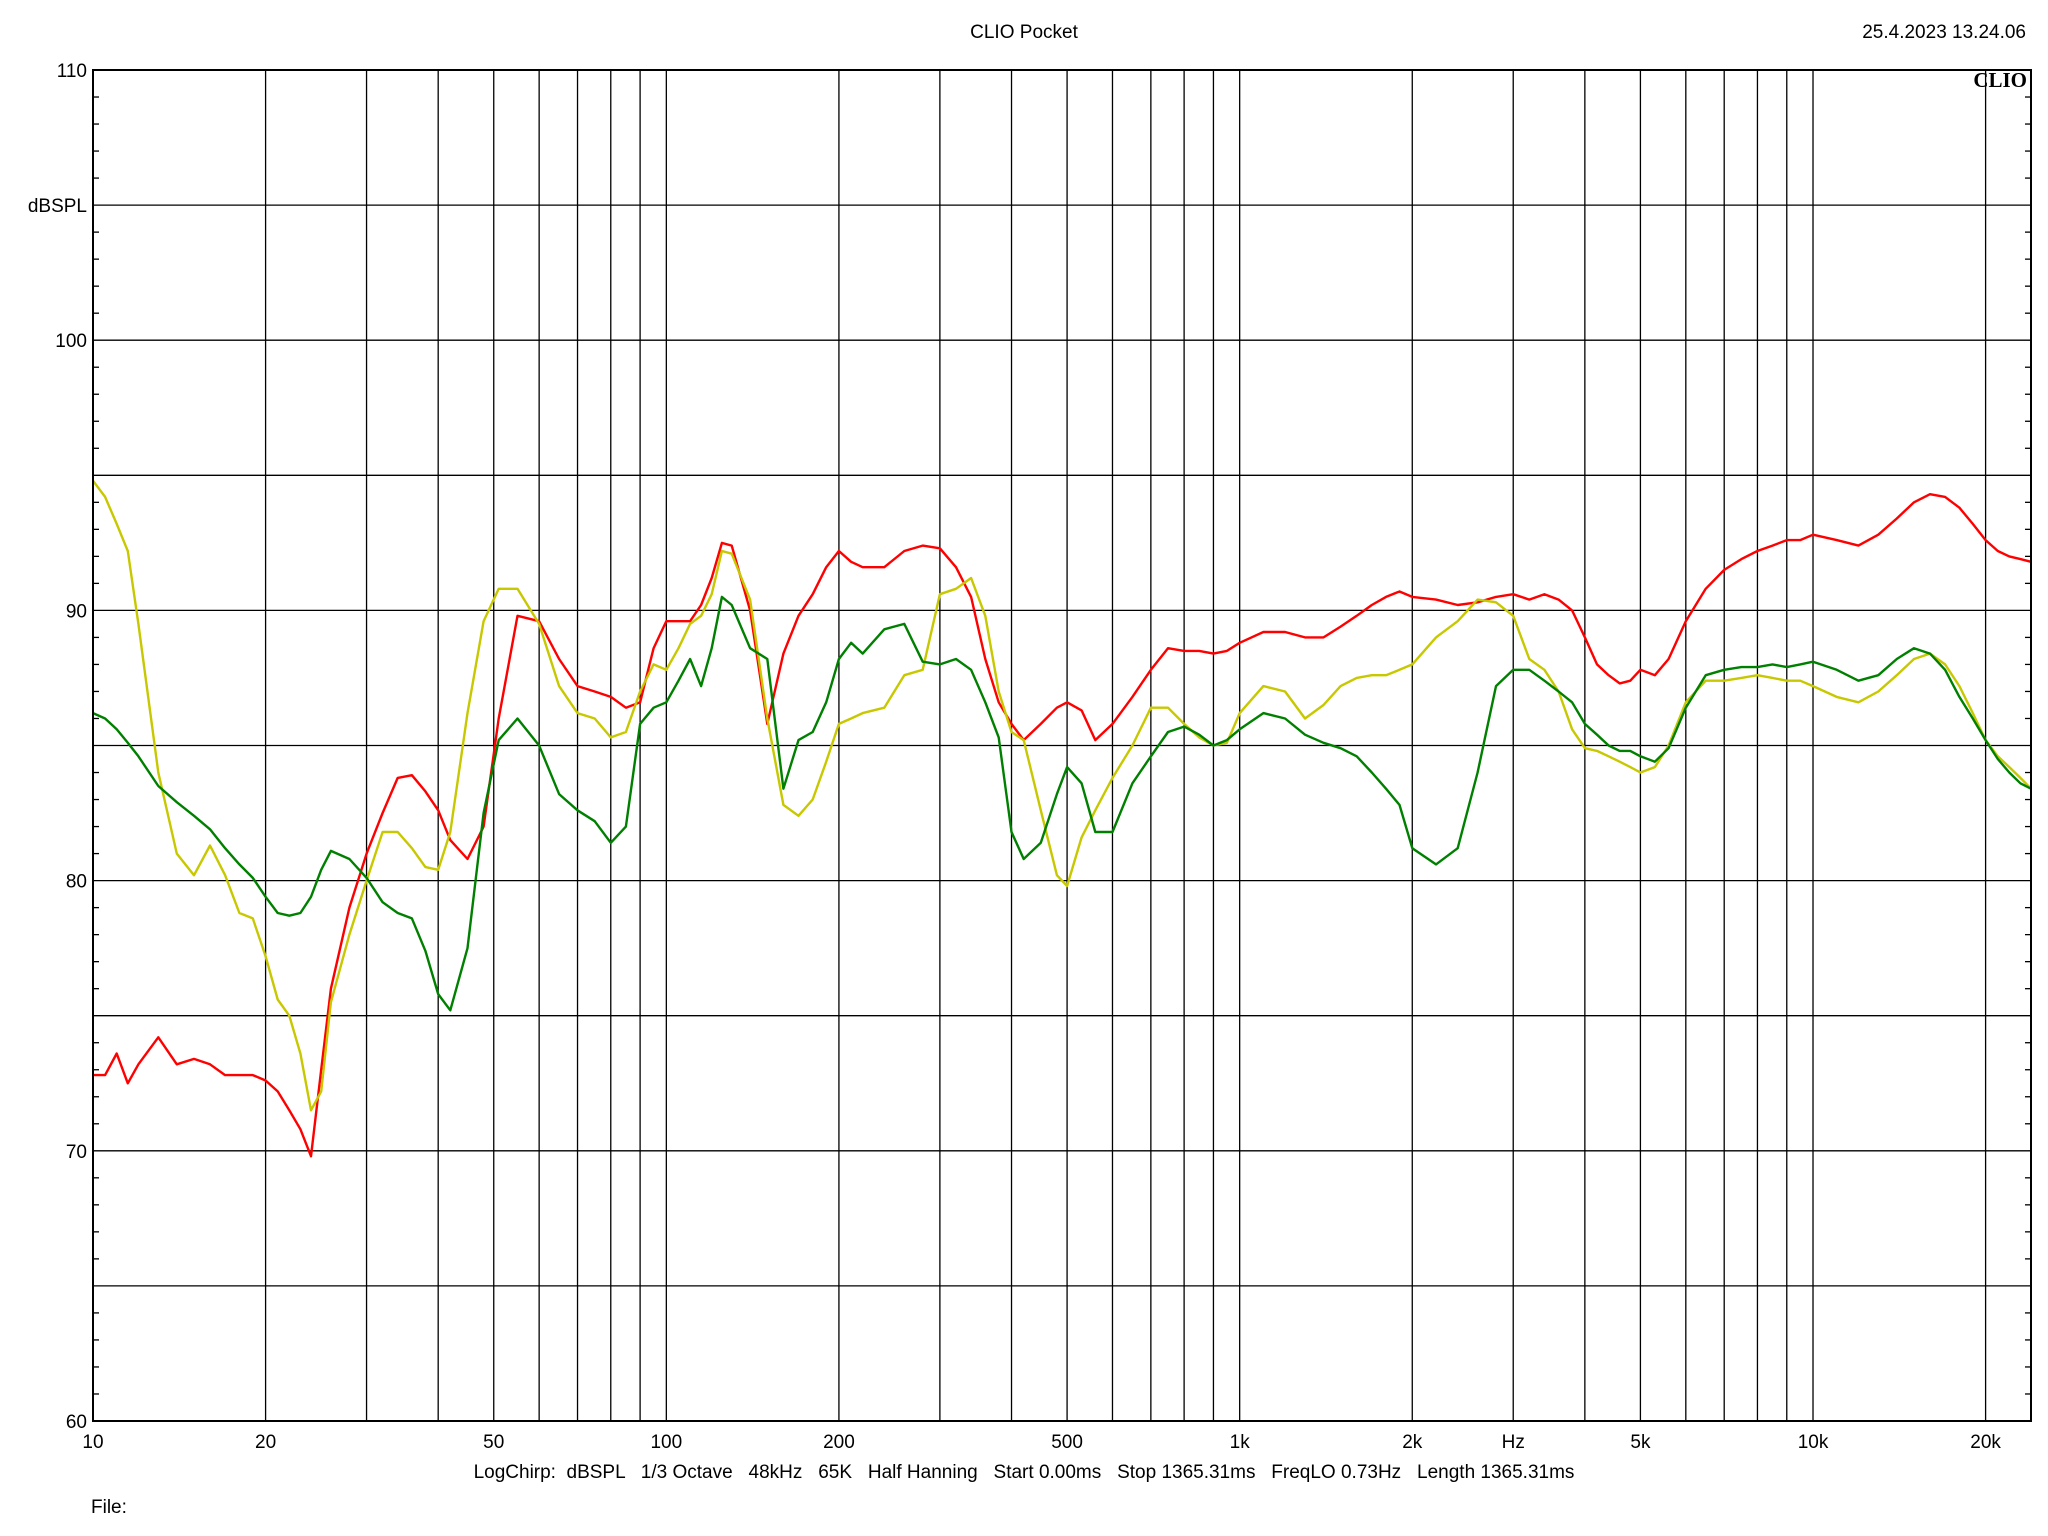  What do you see at coordinates (1985, 1442) in the screenshot?
I see `x-tick-label: 20k` at bounding box center [1985, 1442].